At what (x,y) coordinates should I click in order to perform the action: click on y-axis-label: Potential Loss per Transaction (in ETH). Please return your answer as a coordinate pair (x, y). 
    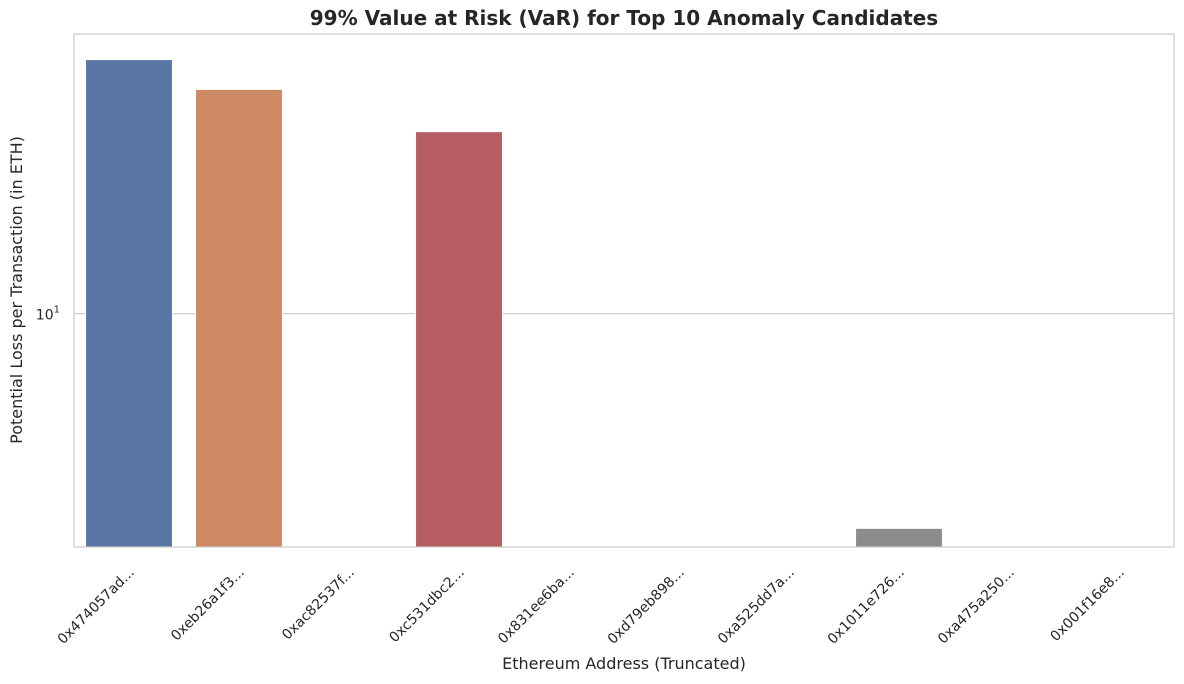
    Looking at the image, I should click on (16, 290).